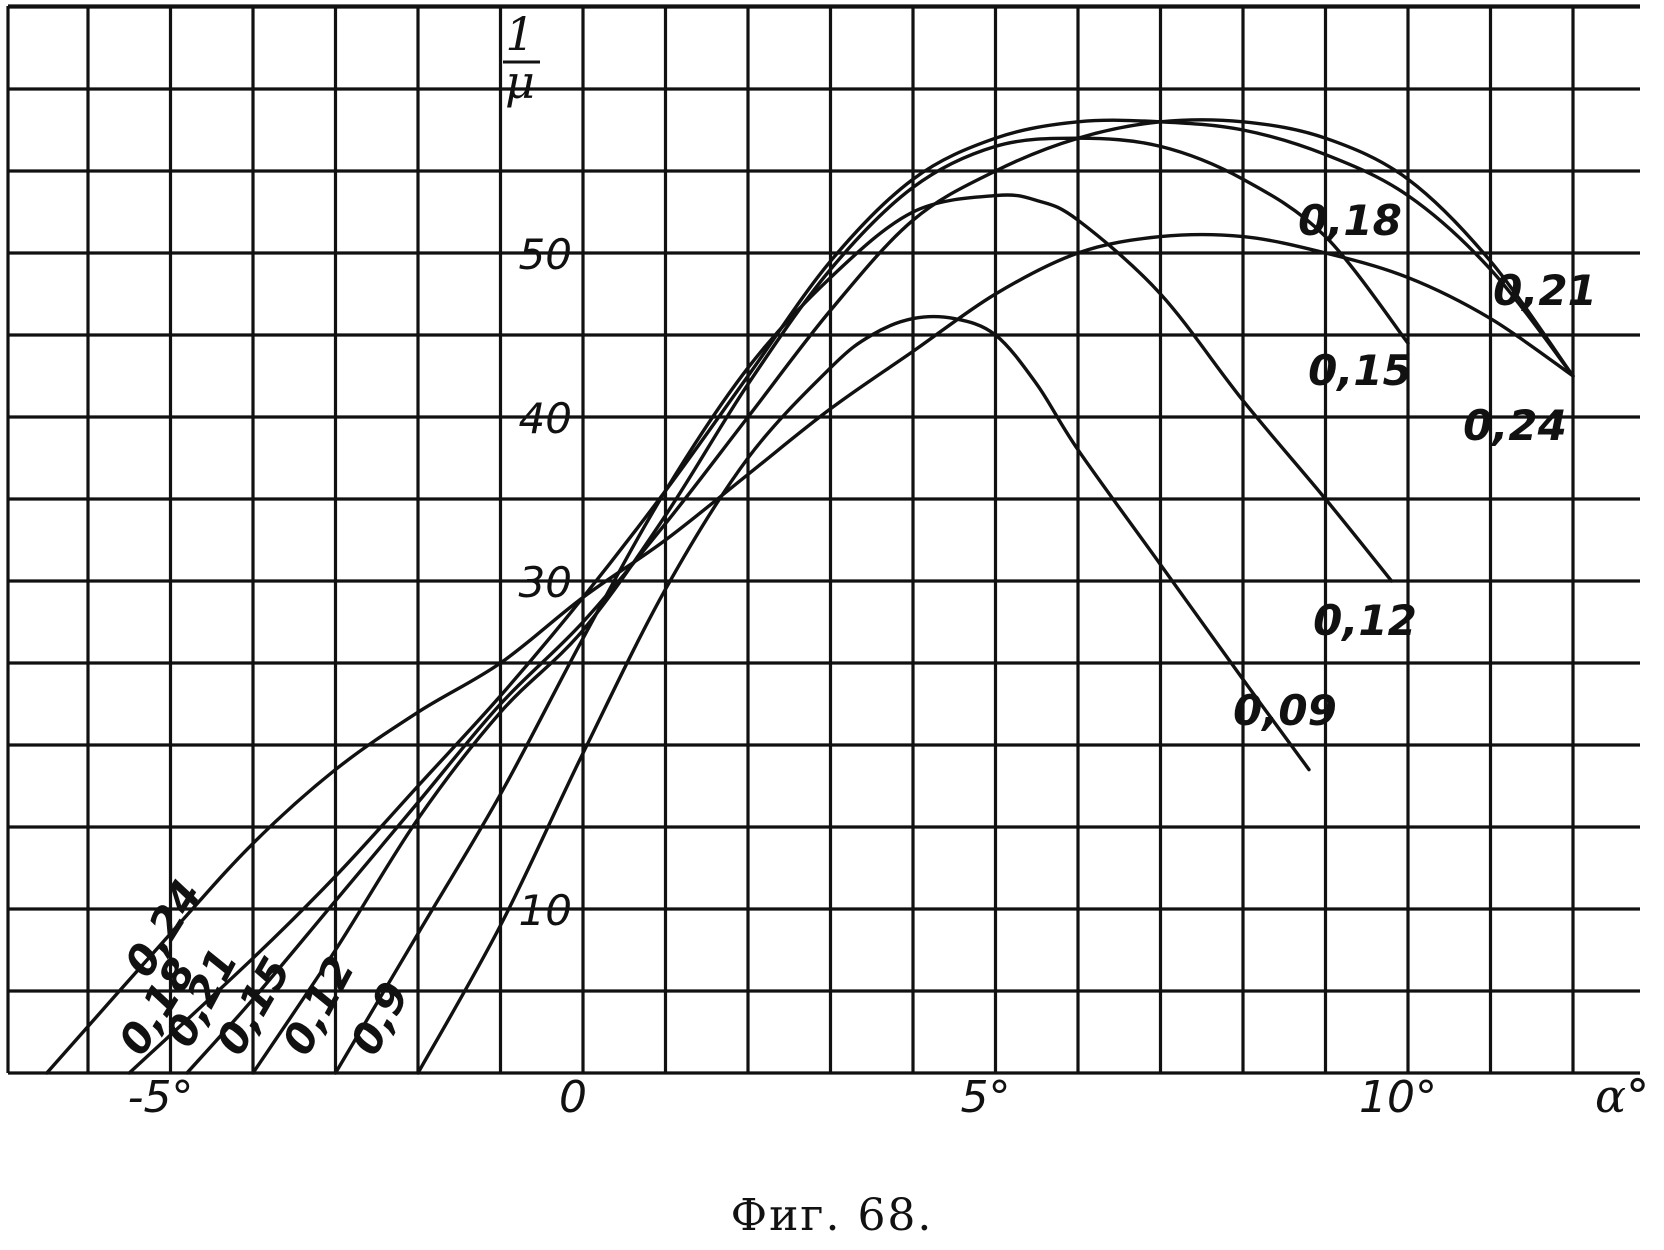 Image resolution: width=1664 pixels, height=1250 pixels. Describe the element at coordinates (832, 1215) in the screenshot. I see `figure-caption: Фиг. 68.` at that location.